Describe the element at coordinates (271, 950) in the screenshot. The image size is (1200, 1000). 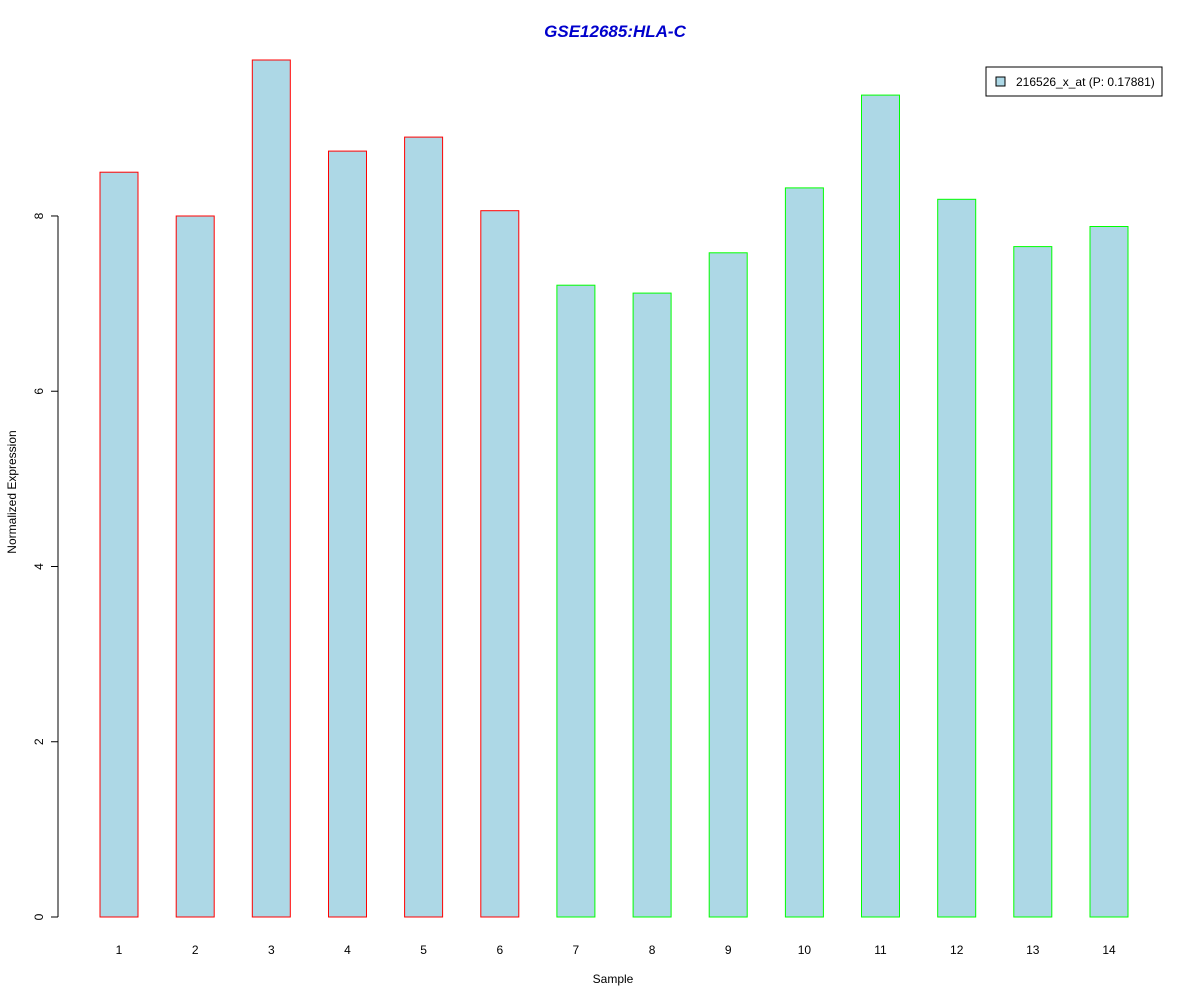
I see `x-tick-label-3: 3` at that location.